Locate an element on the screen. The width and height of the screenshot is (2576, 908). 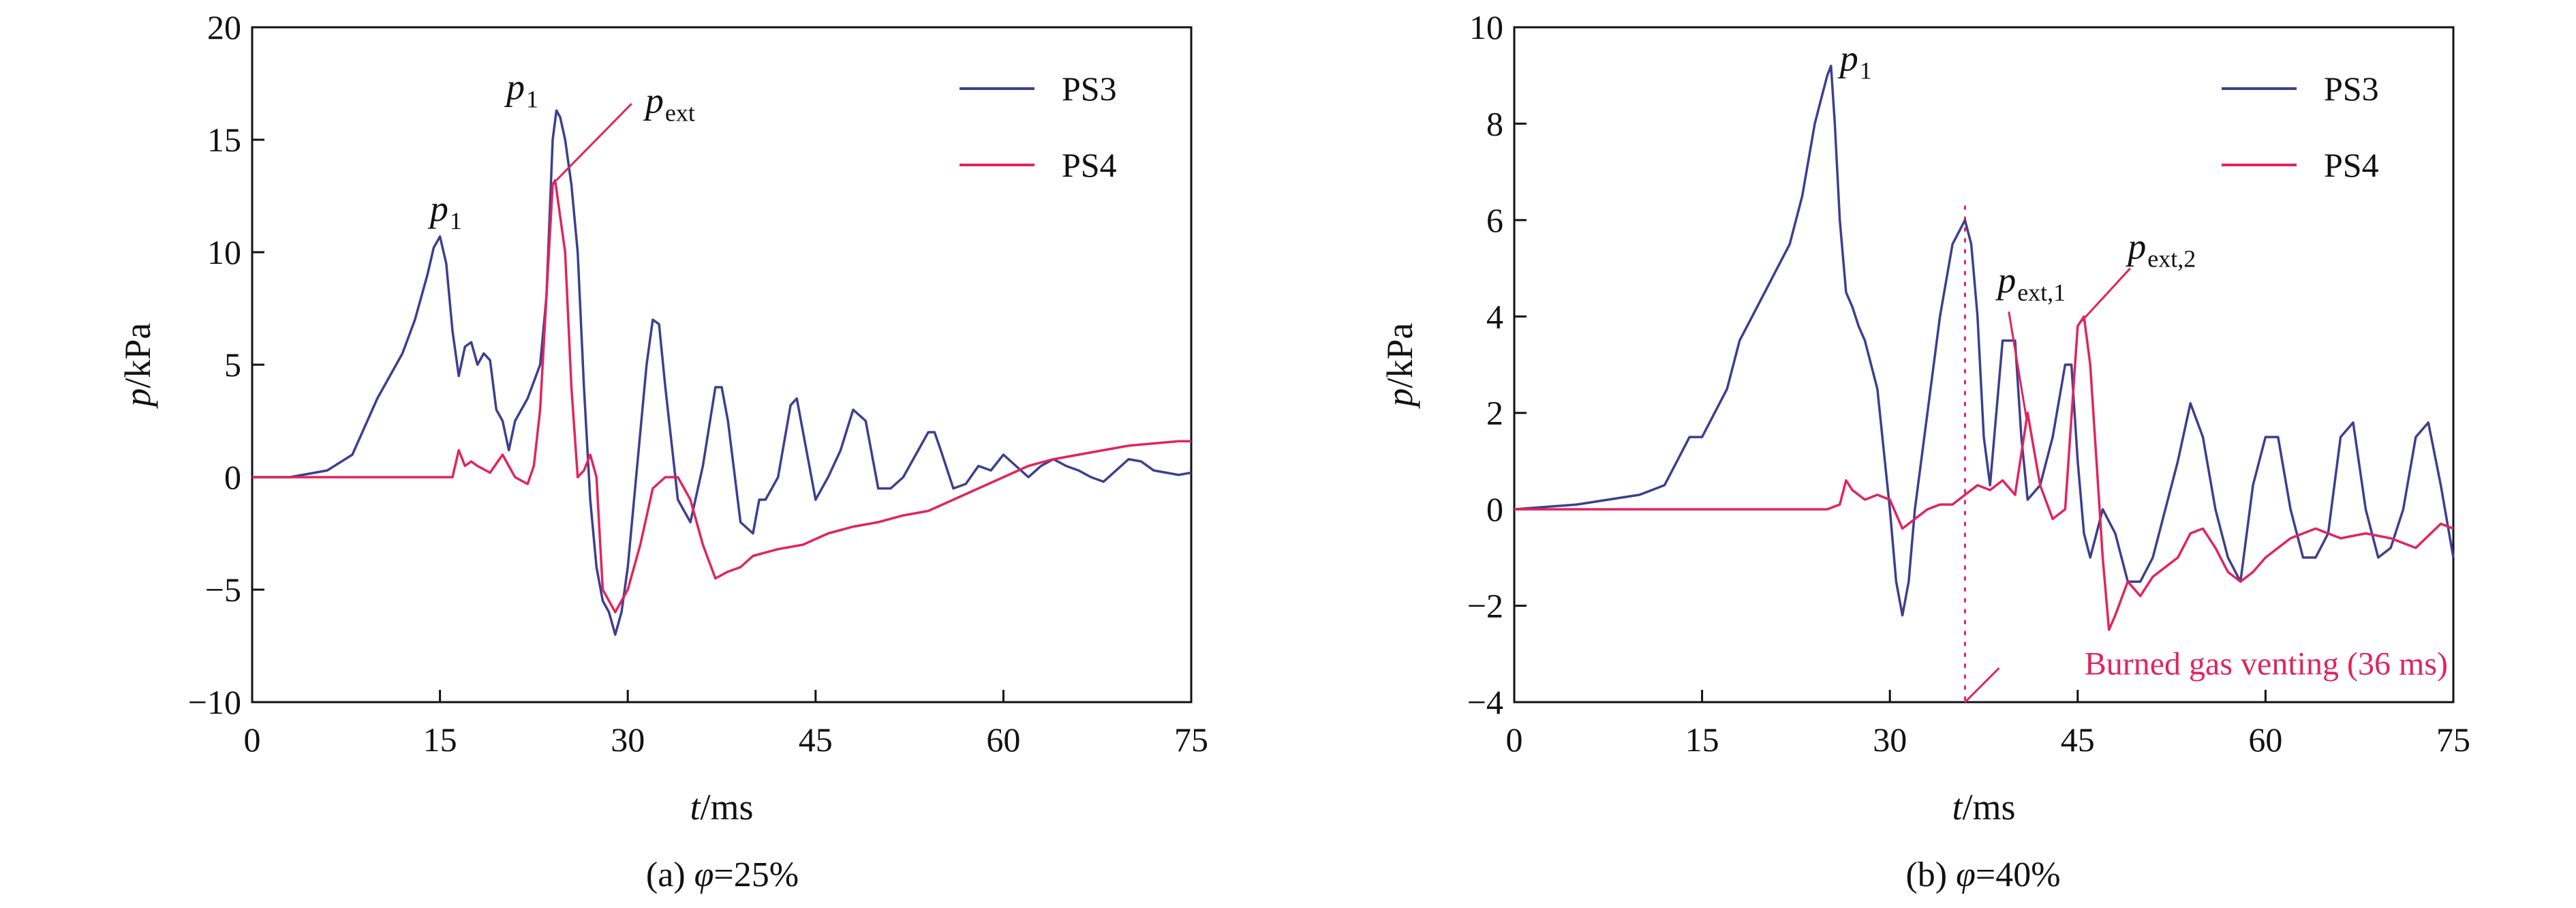
p-ext2-leader-line is located at coordinates (2106, 294).